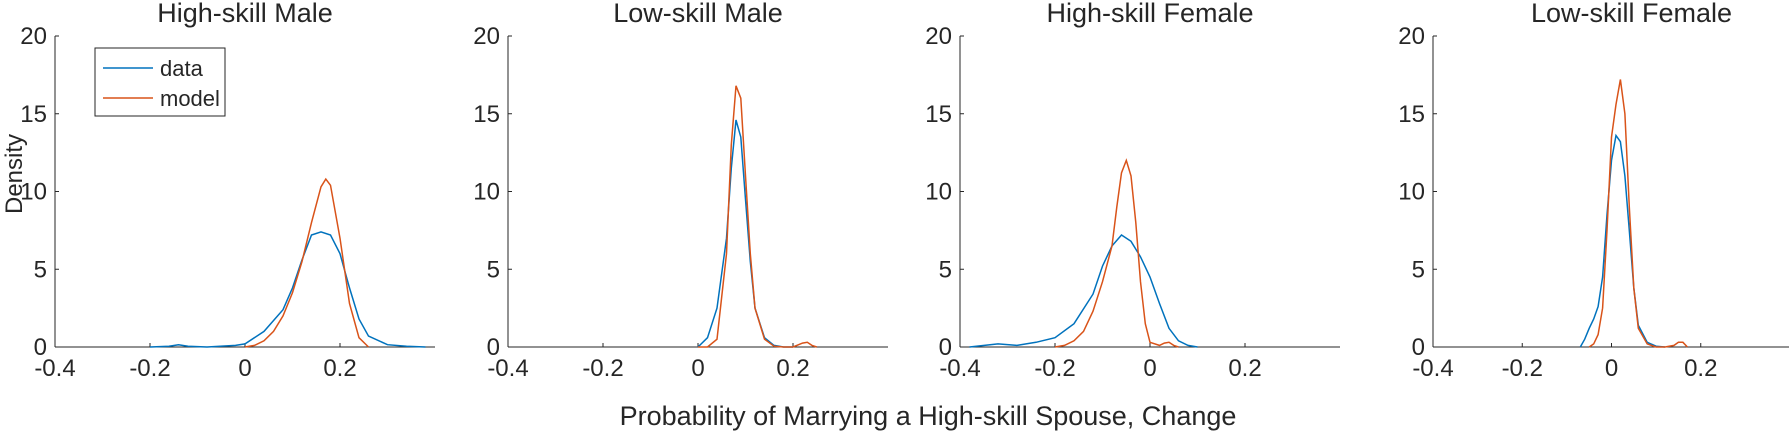 The image size is (1789, 436). Describe the element at coordinates (1631, 14) in the screenshot. I see `chart-title: Low-skill Female` at that location.